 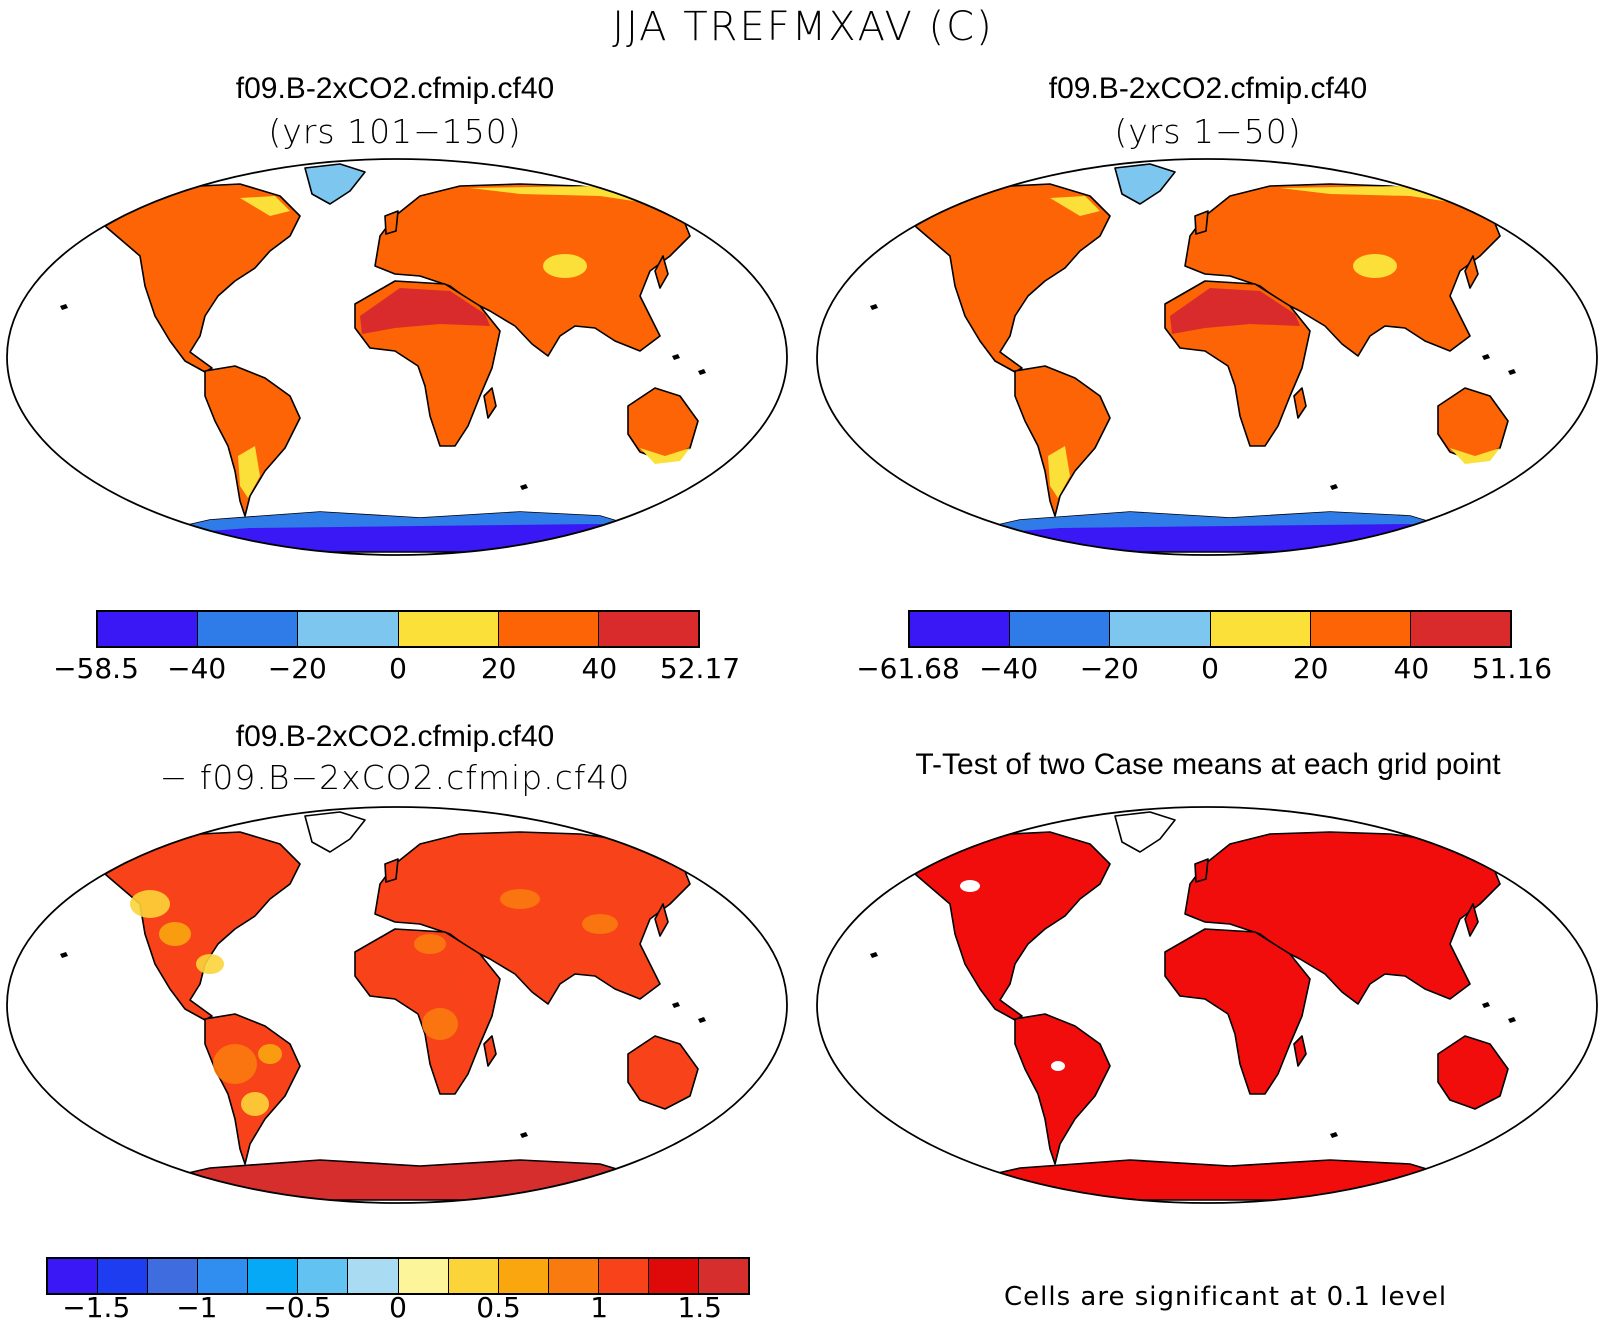 I want to click on panel-3-title: f09.B-2xCO2.cfmip.cf40, so click(x=395, y=736).